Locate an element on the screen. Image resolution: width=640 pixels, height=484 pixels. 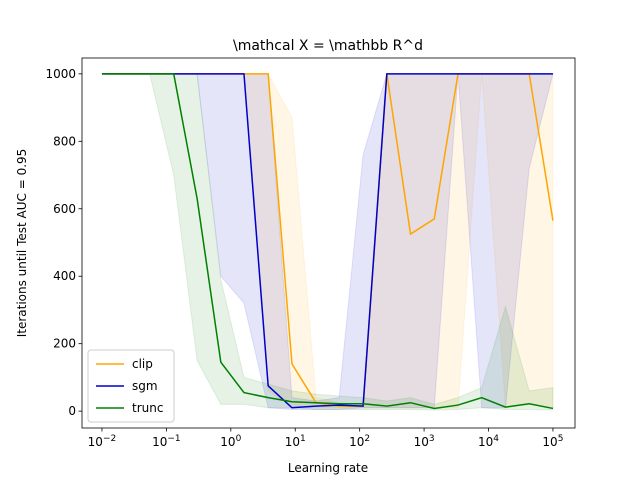
y-tick-label: 200 is located at coordinates (64, 344).